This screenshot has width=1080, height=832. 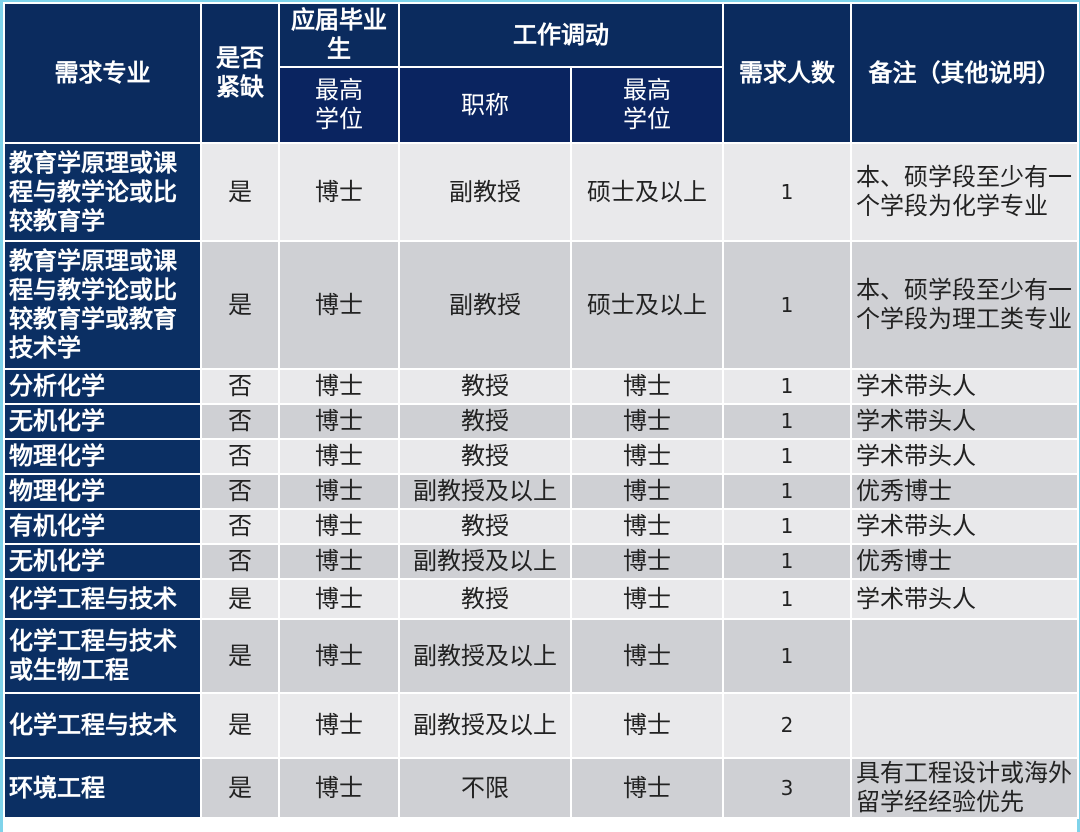 I want to click on cell-major: 化学工程与技术或生物工程, so click(x=102, y=656).